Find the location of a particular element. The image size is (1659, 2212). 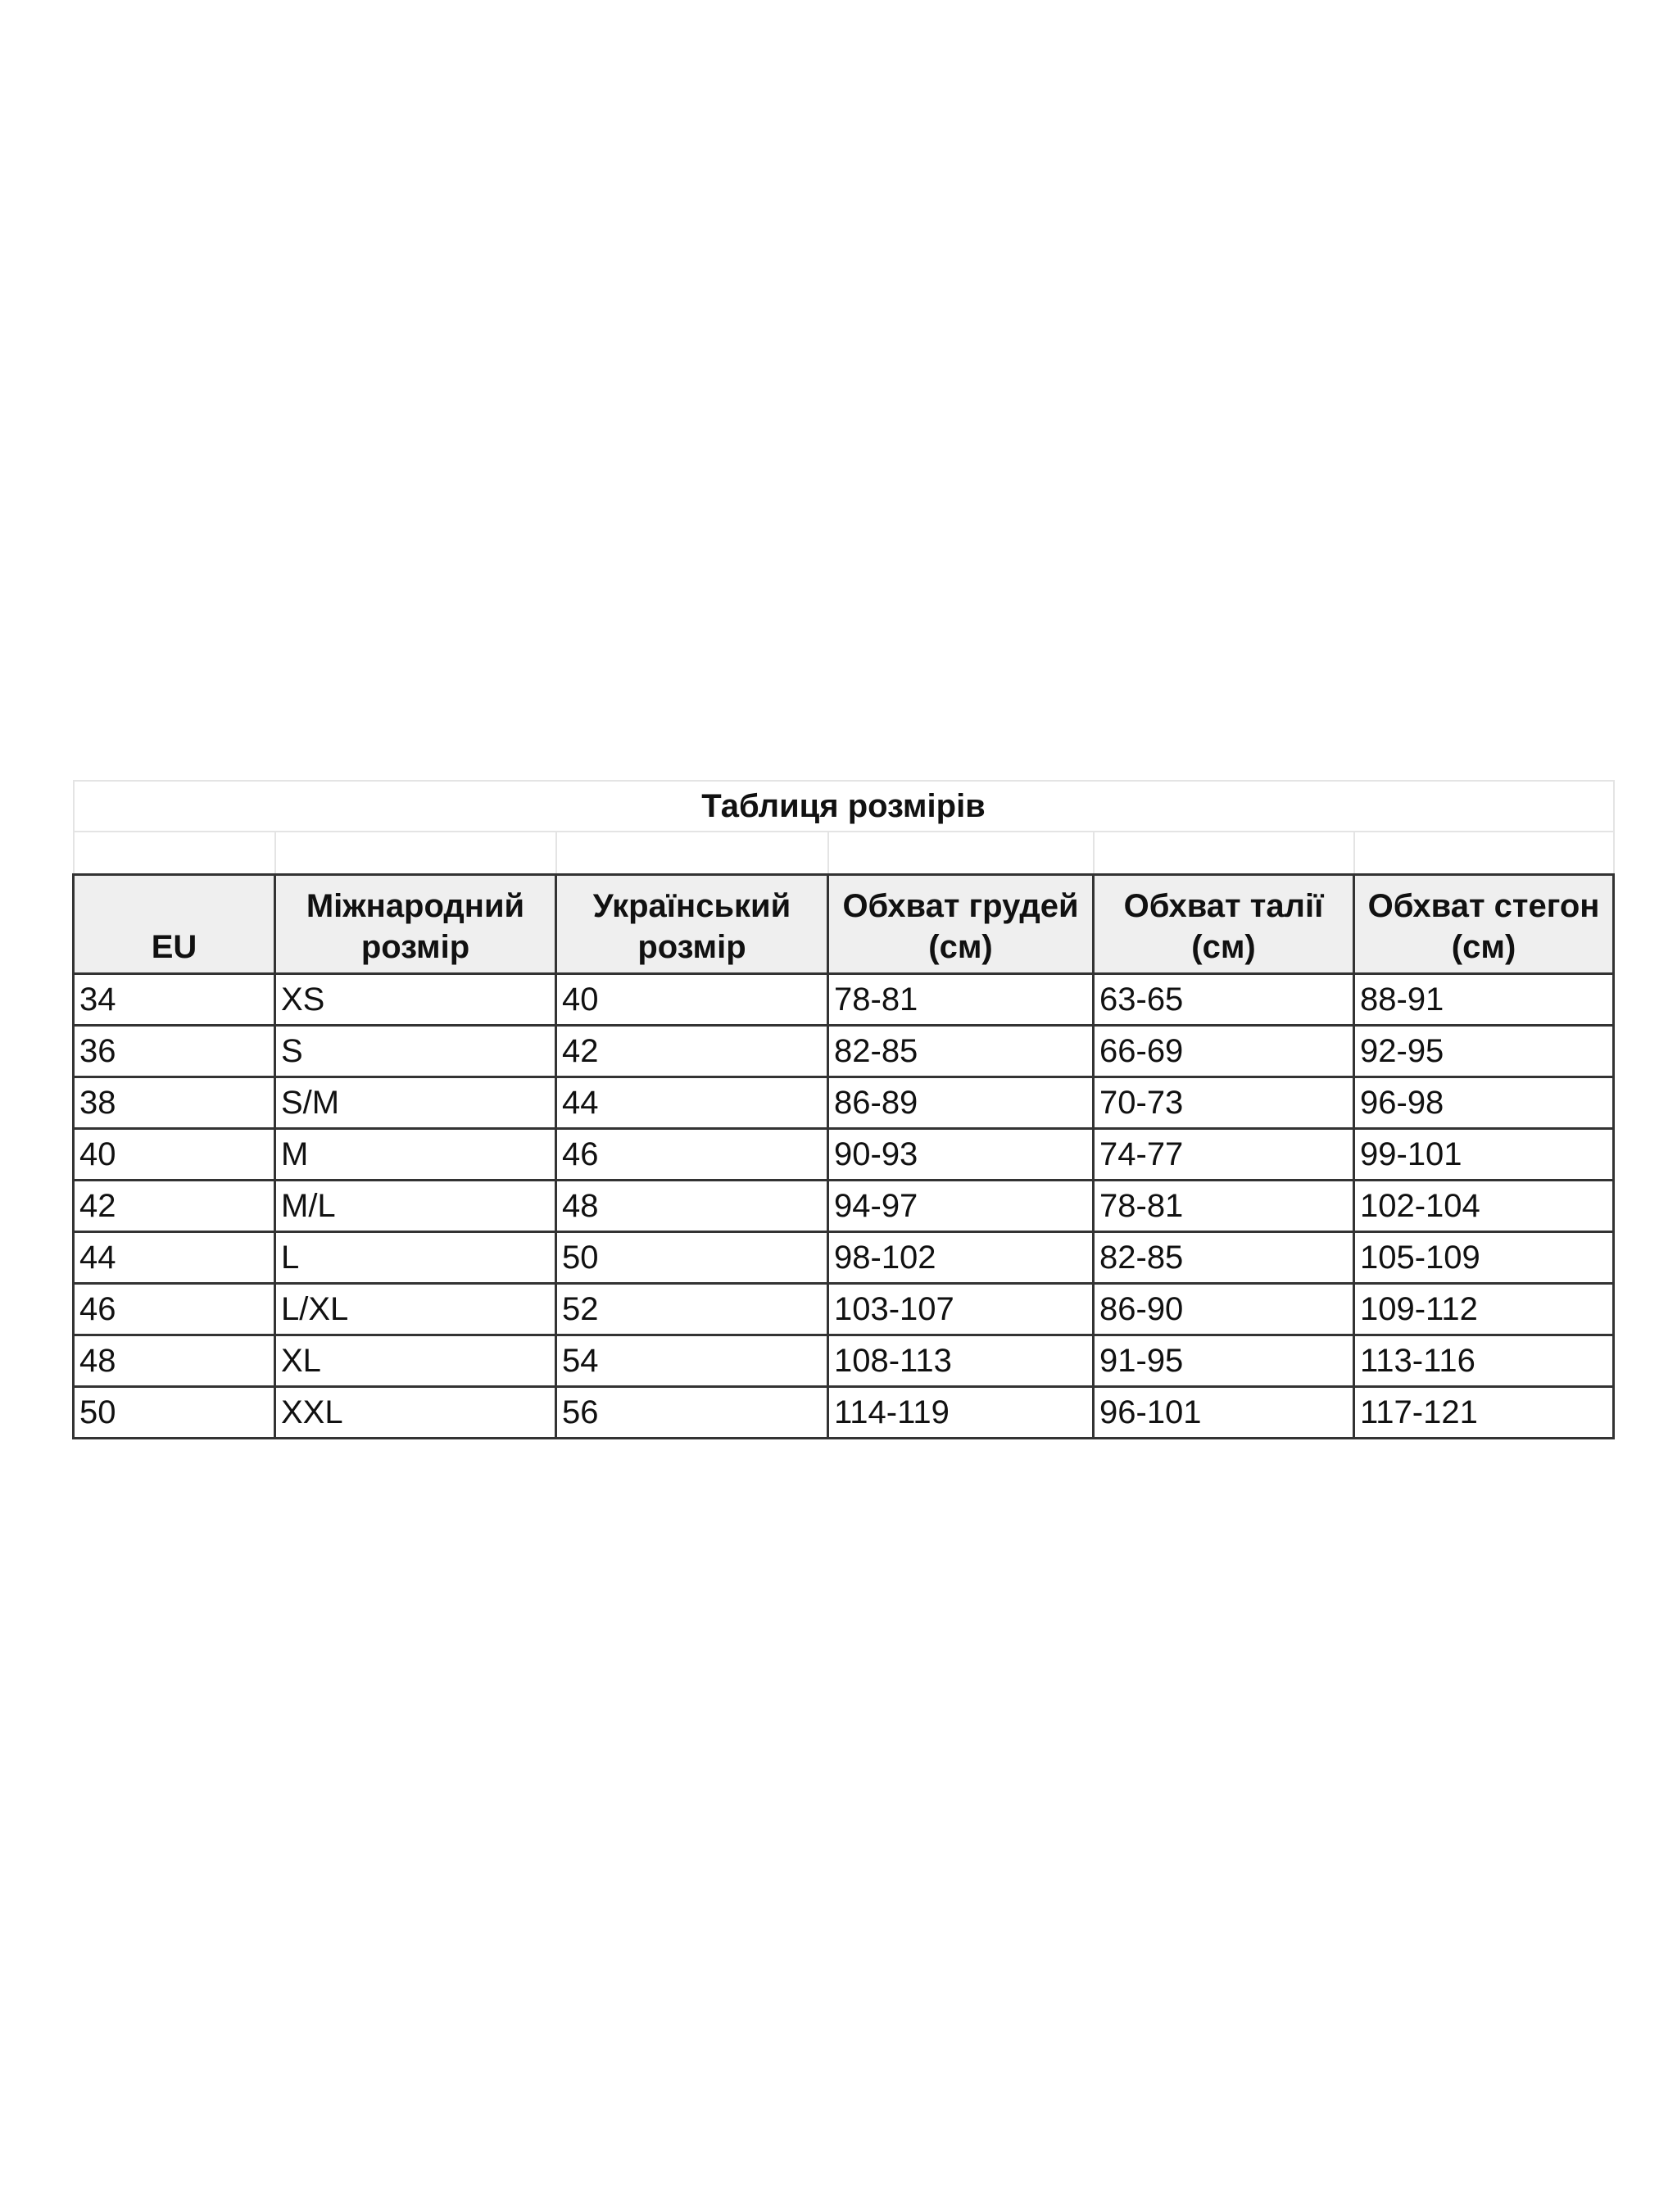

cell-chest: 90-93 is located at coordinates (961, 1154).